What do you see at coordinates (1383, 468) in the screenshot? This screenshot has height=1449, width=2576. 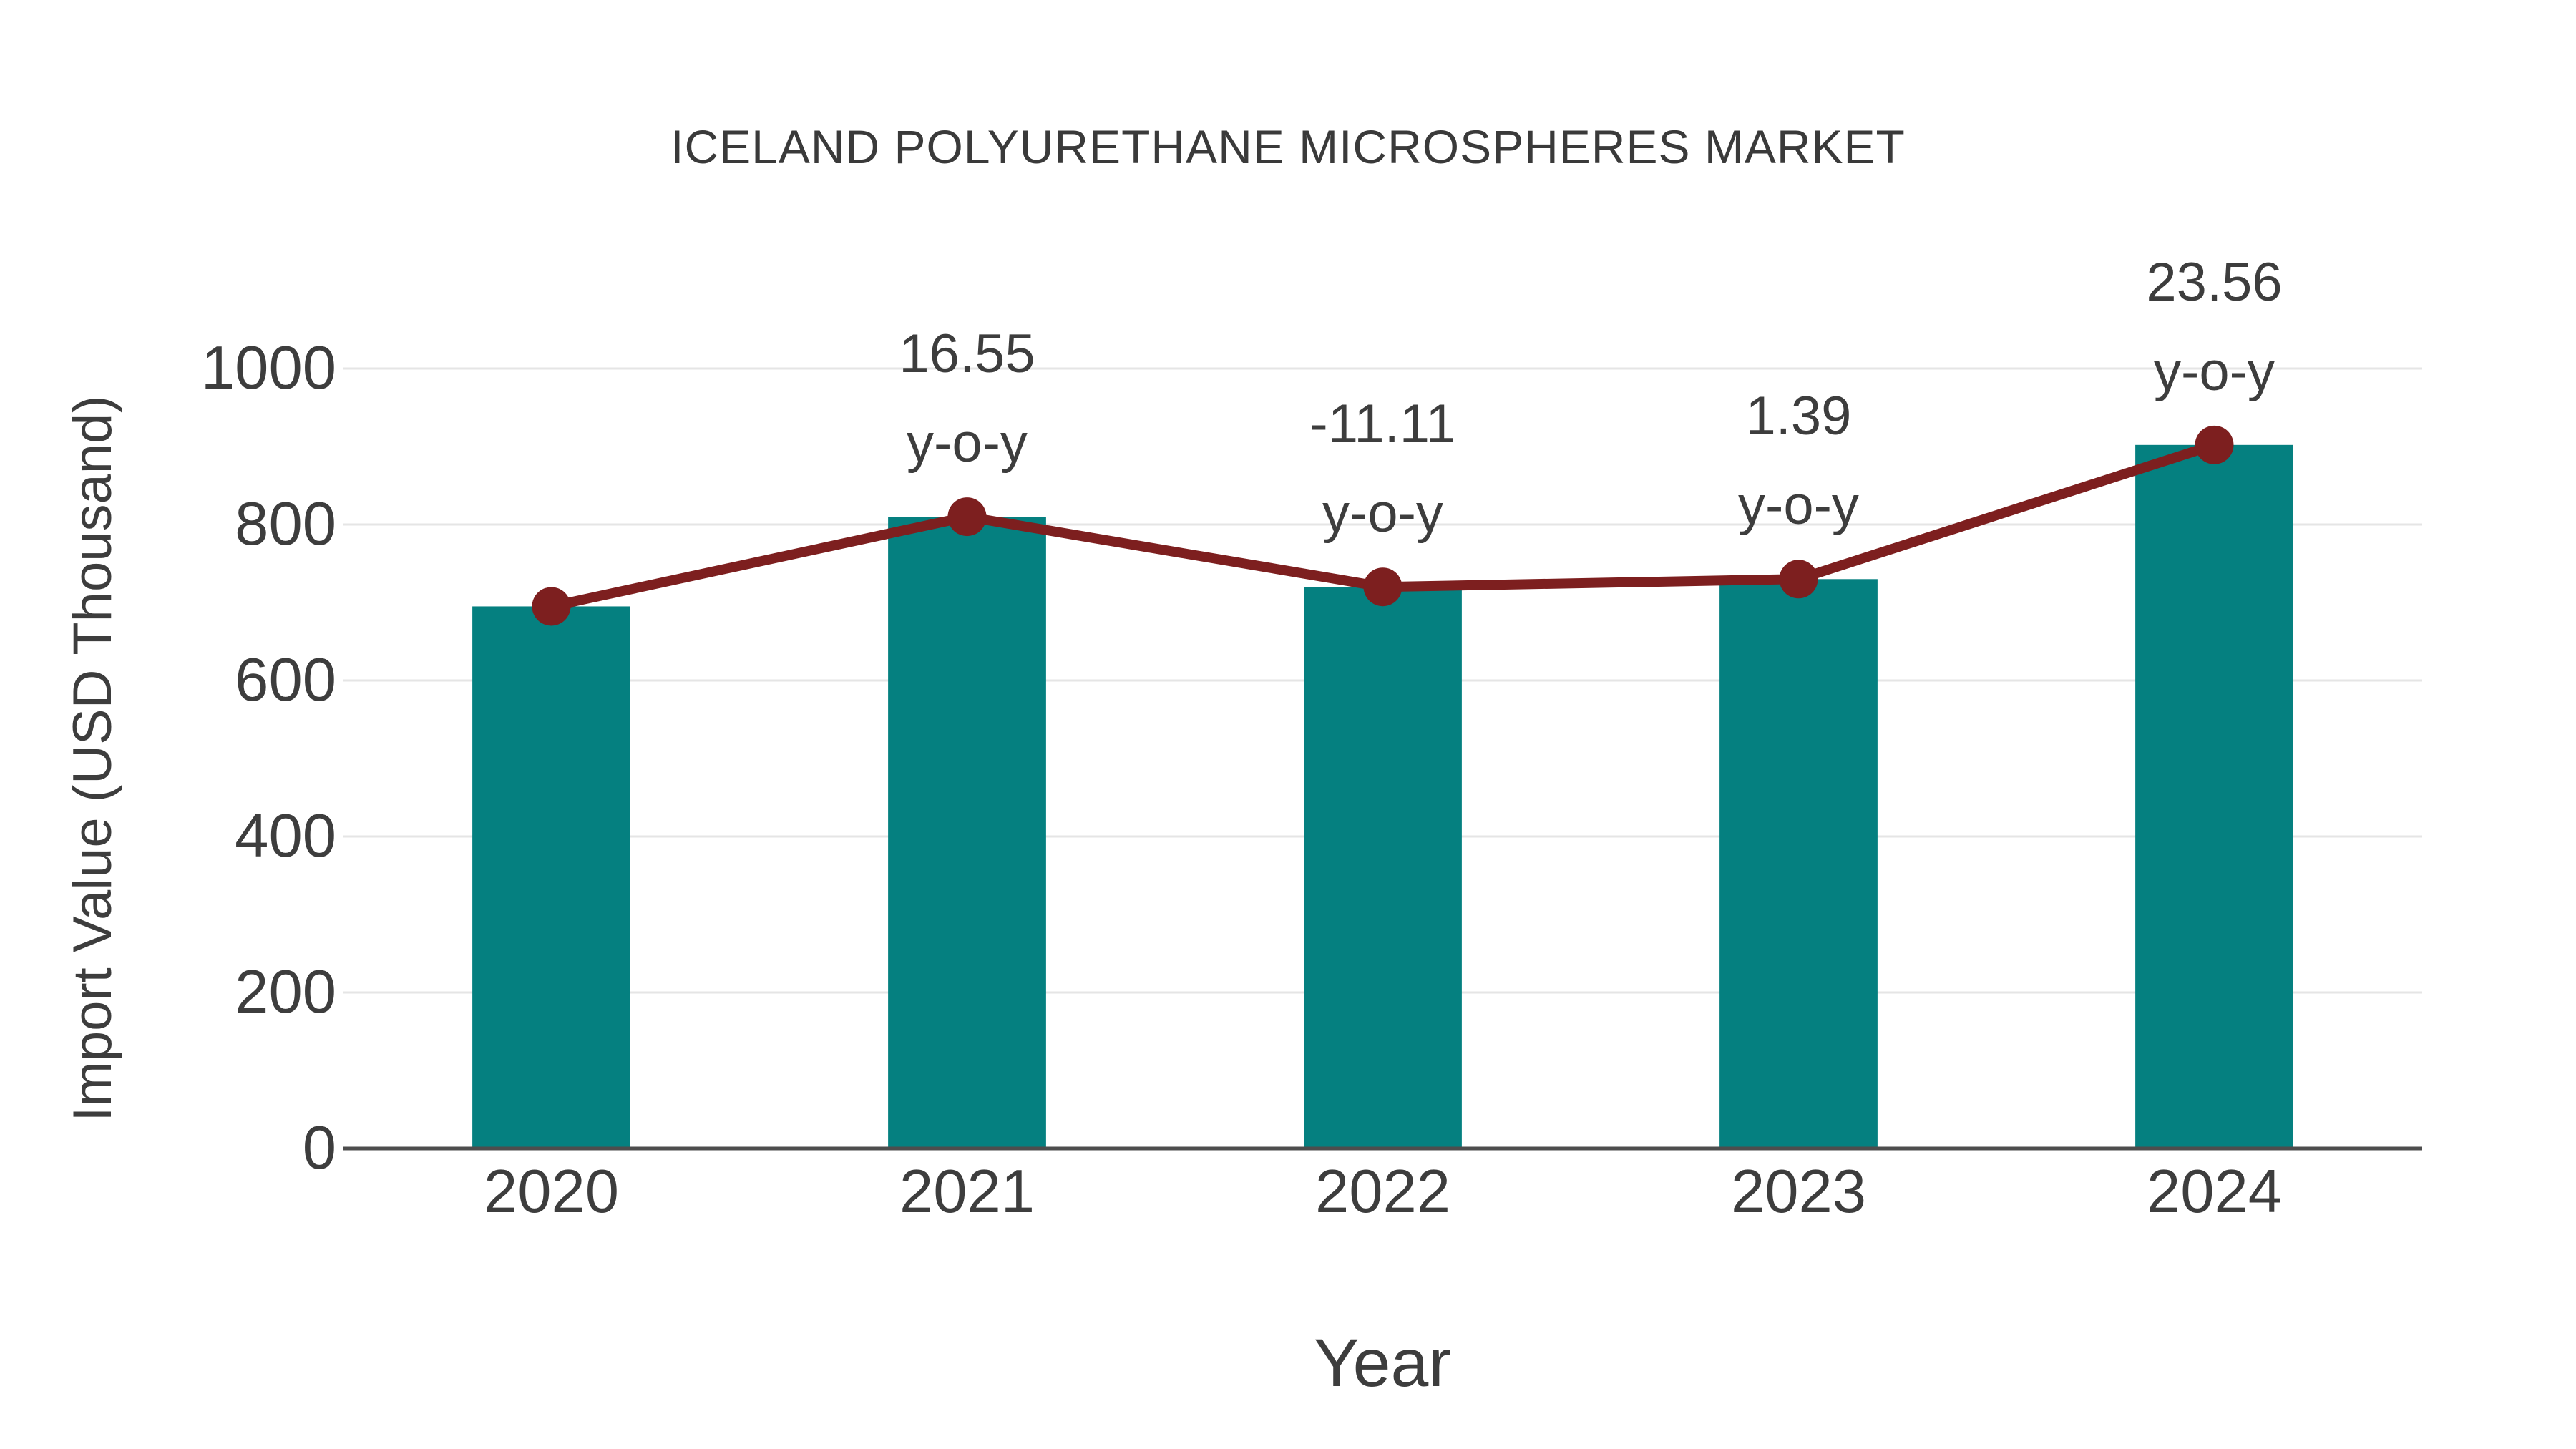 I see `annotation-2022: -11.11 y-o-y` at bounding box center [1383, 468].